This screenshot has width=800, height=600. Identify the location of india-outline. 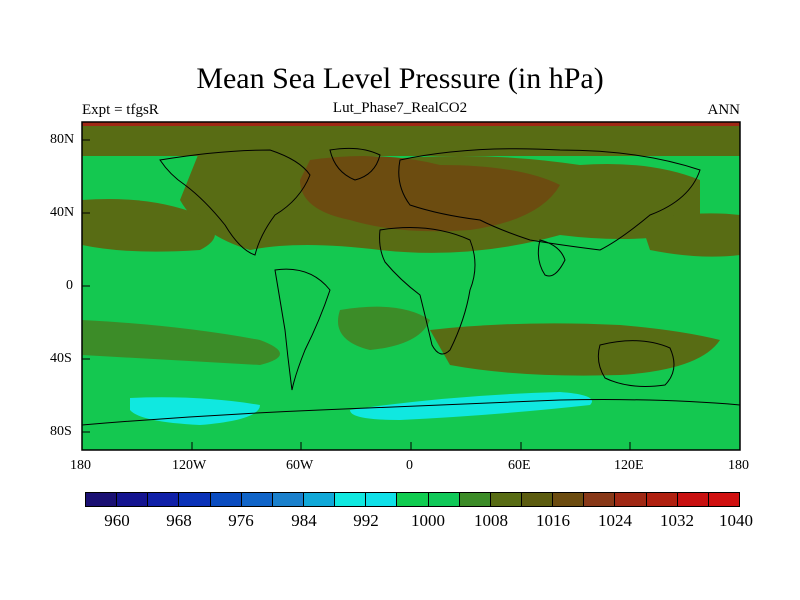
(551, 258).